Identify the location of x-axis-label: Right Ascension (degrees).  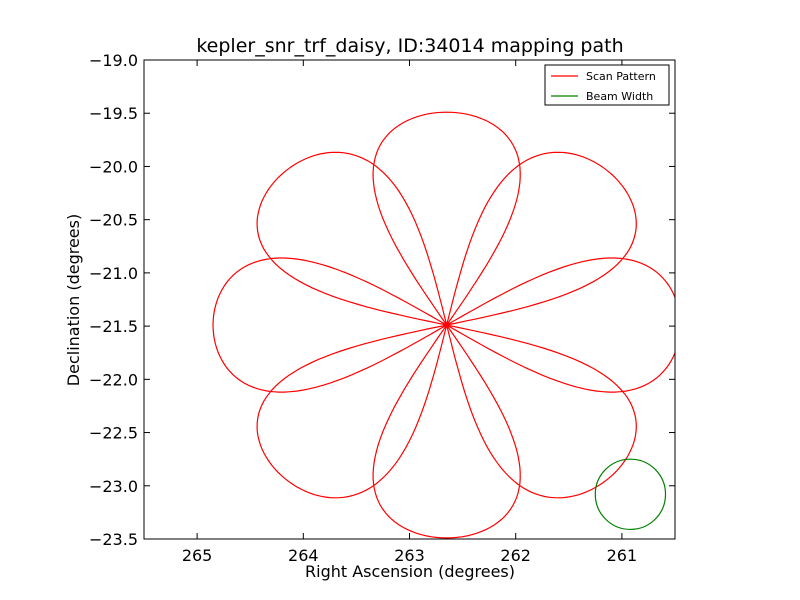
(410, 571).